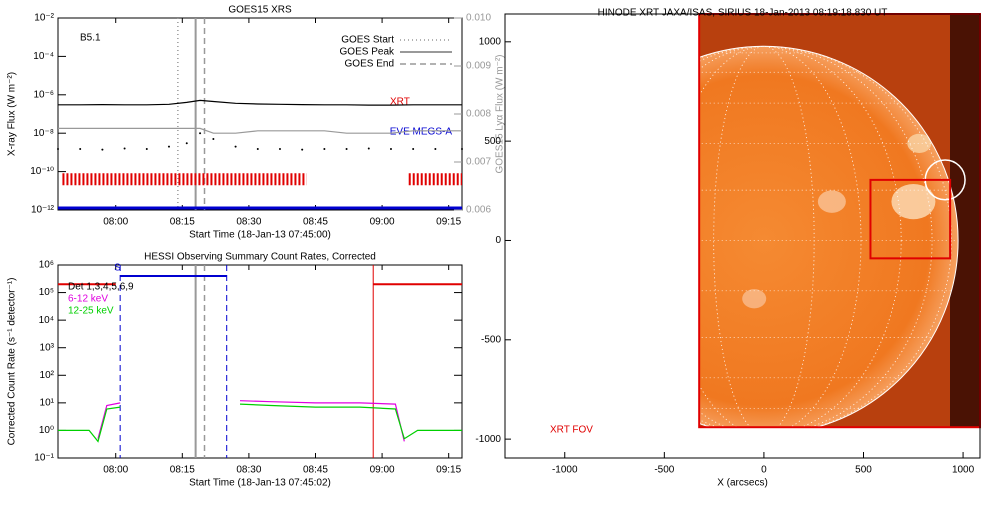 The image size is (1000, 505). Describe the element at coordinates (565, 470) in the screenshot. I see `x-tick-label: -1000` at that location.